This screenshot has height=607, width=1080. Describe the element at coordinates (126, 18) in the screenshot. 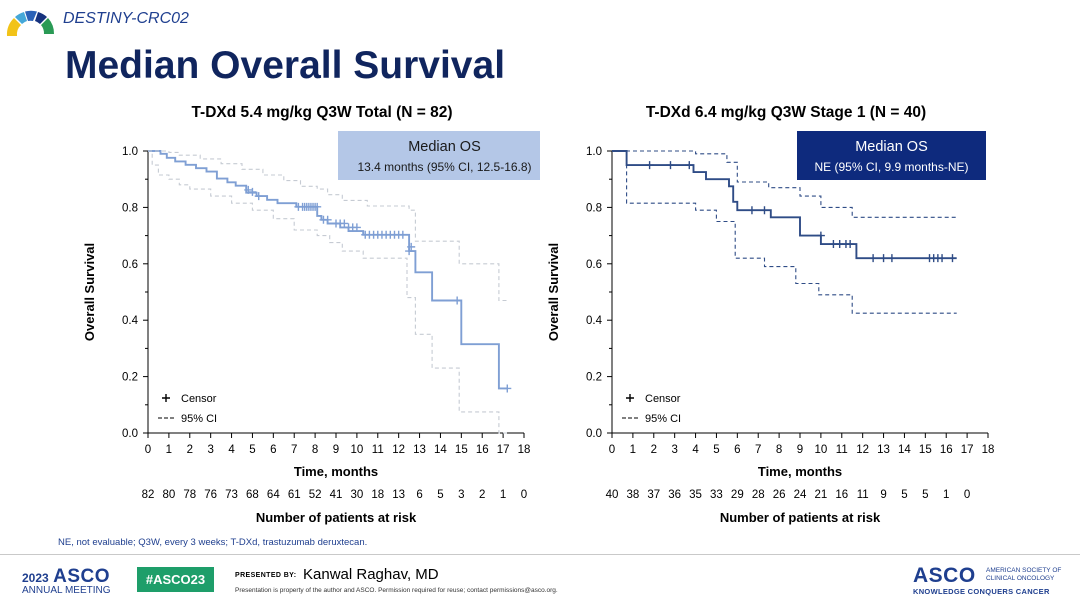

I see `study-name: DESTINY-CRC02` at that location.